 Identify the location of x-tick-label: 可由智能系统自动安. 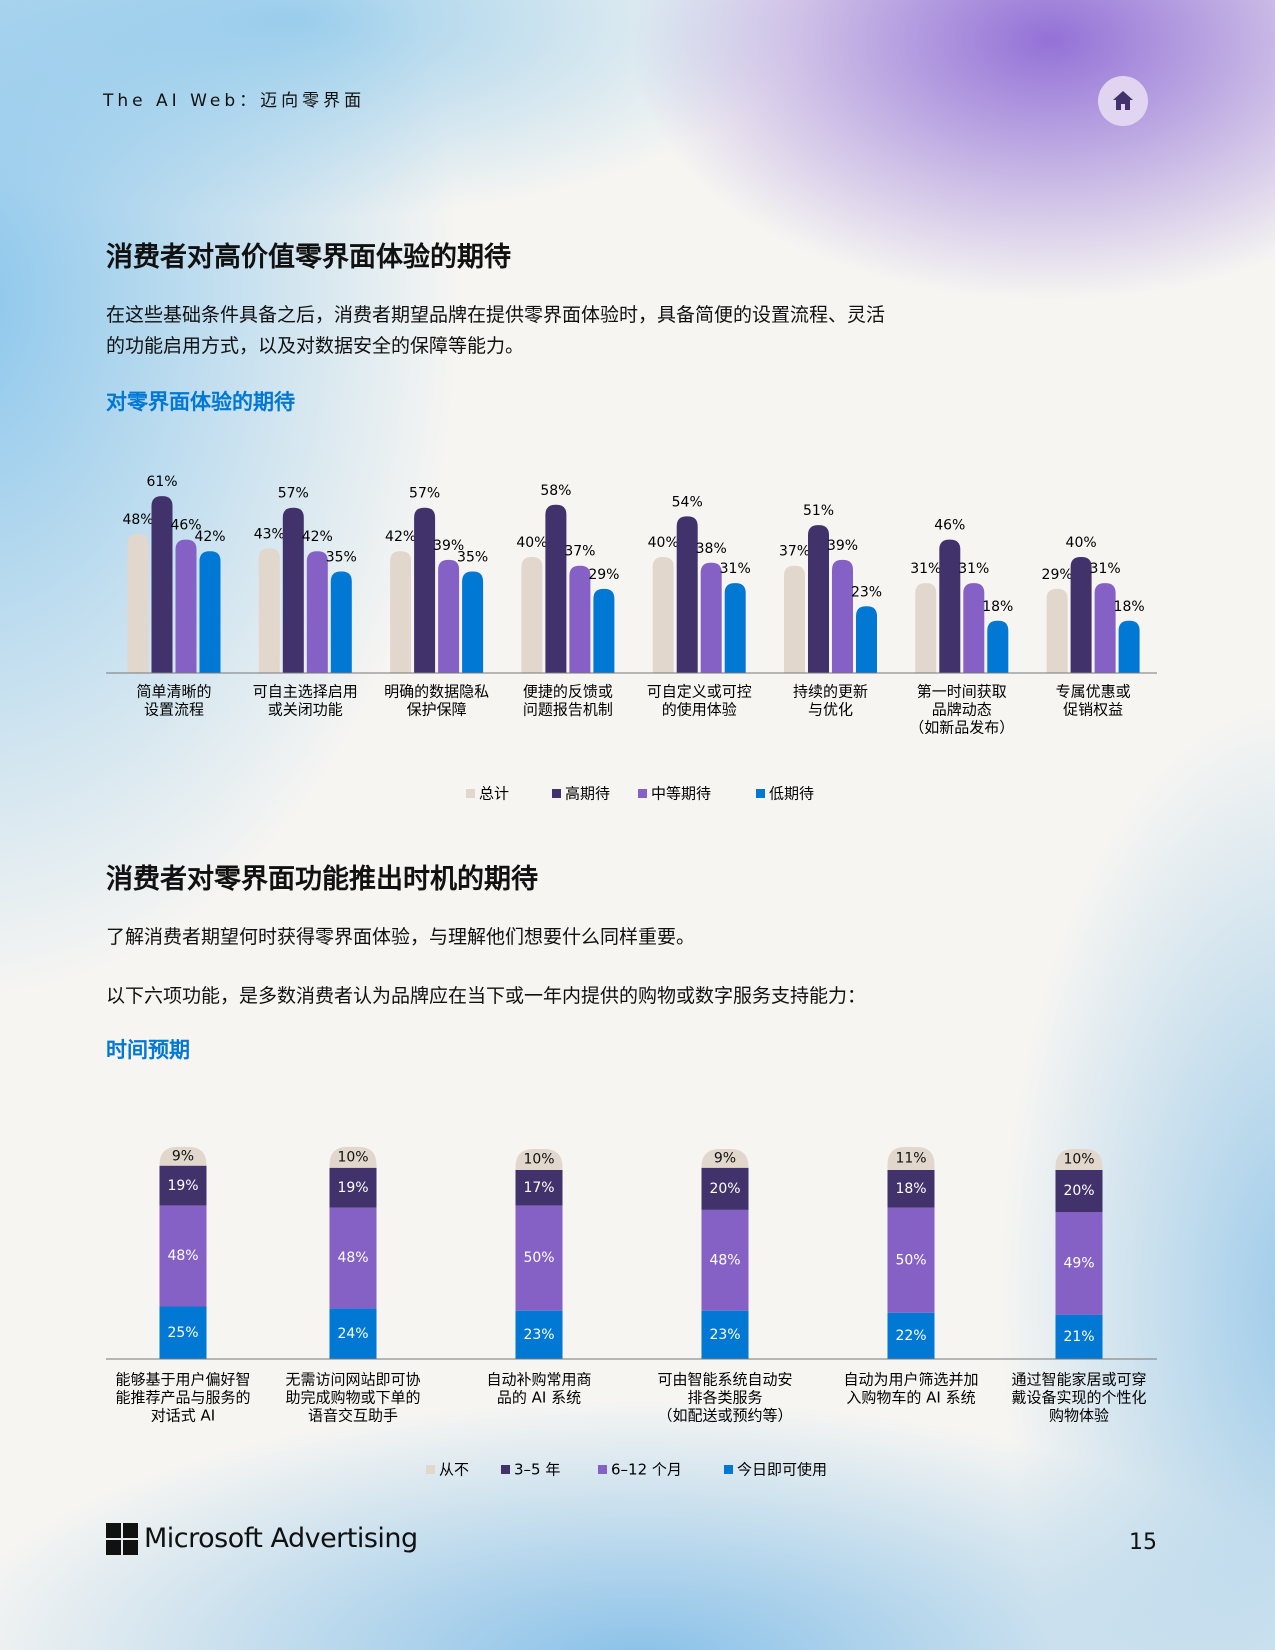
(724, 1380).